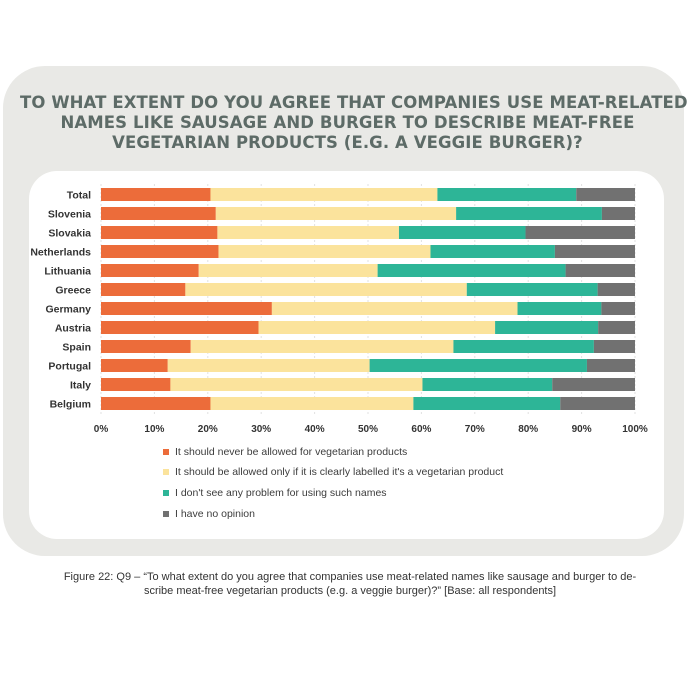 This screenshot has height=695, width=695. I want to click on x-tick-label: 0%, so click(101, 429).